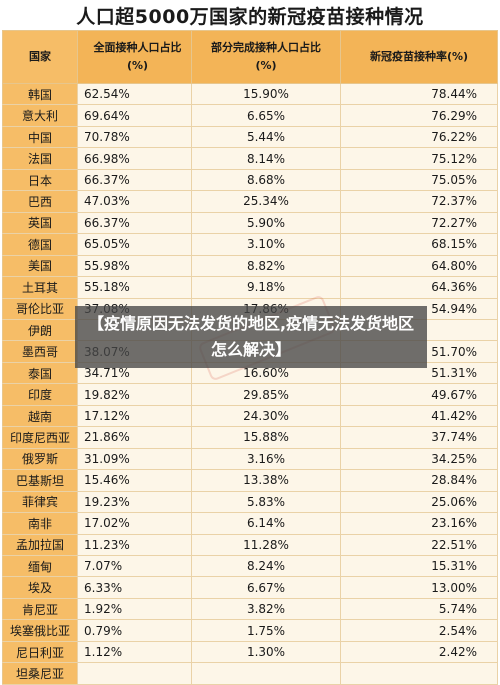 Image resolution: width=500 pixels, height=685 pixels. Describe the element at coordinates (266, 416) in the screenshot. I see `cell-partially-vaccinated: 24.30%` at that location.